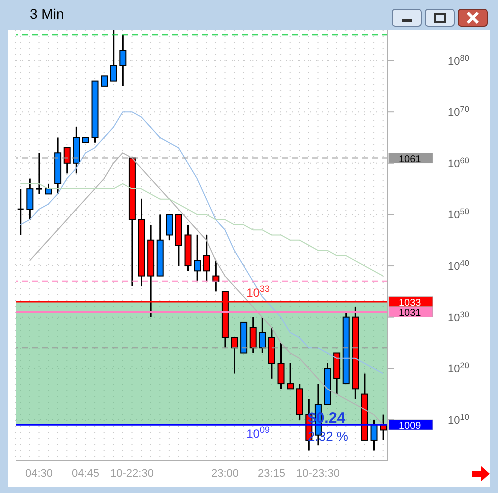 Image resolution: width=498 pixels, height=493 pixels. Describe the element at coordinates (459, 317) in the screenshot. I see `y-tick-label: 10$^{30}$` at that location.